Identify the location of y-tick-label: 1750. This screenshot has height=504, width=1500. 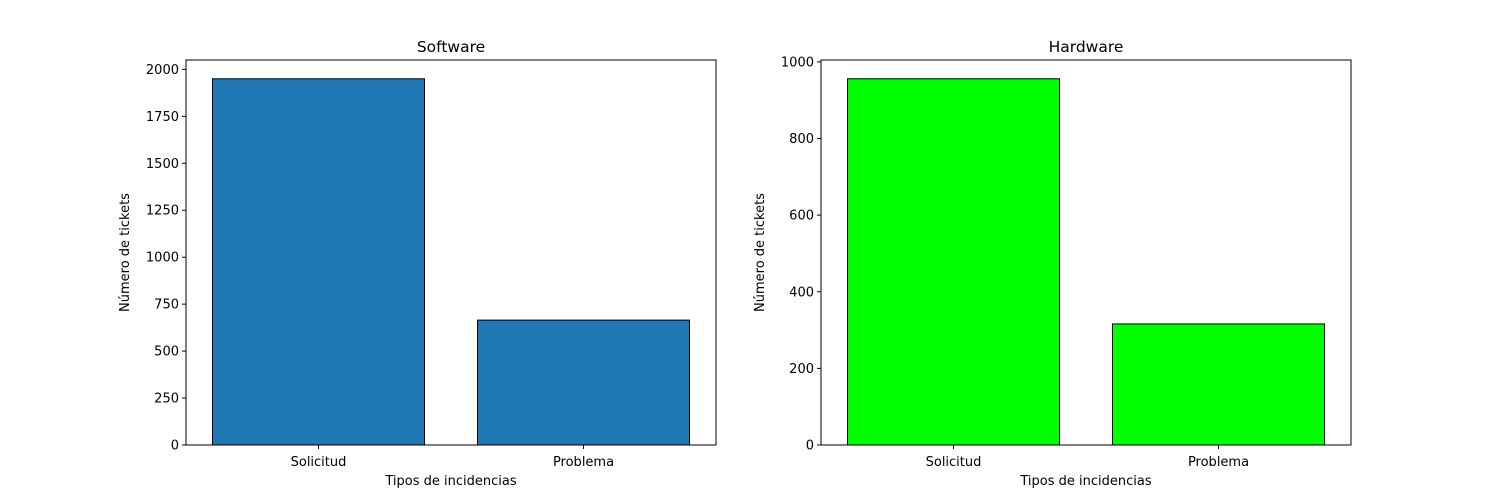
(162, 117).